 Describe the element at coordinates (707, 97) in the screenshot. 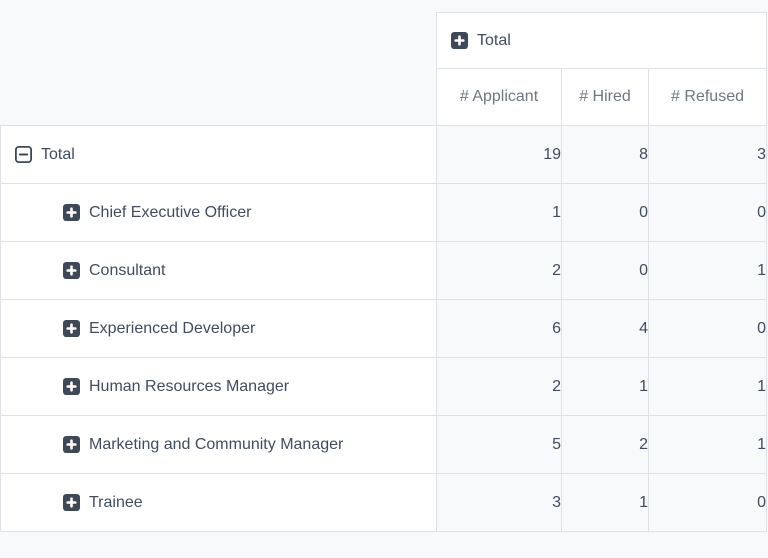

I see `measure-header-refused: # Refused` at that location.